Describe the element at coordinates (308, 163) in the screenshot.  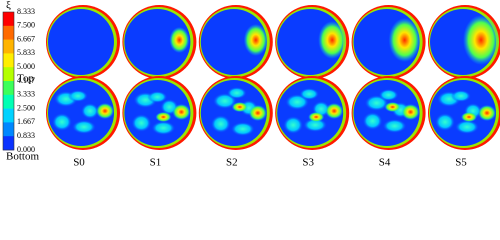
I see `column-label: S3` at that location.